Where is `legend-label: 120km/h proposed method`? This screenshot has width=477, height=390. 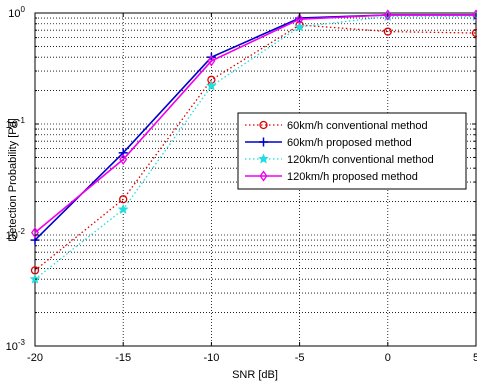 legend-label: 120km/h proposed method is located at coordinates (352, 177).